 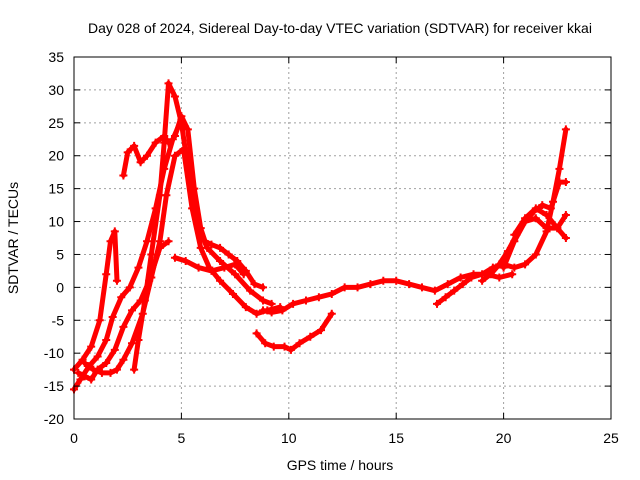 I want to click on y-tick-label: 5, so click(x=60, y=254).